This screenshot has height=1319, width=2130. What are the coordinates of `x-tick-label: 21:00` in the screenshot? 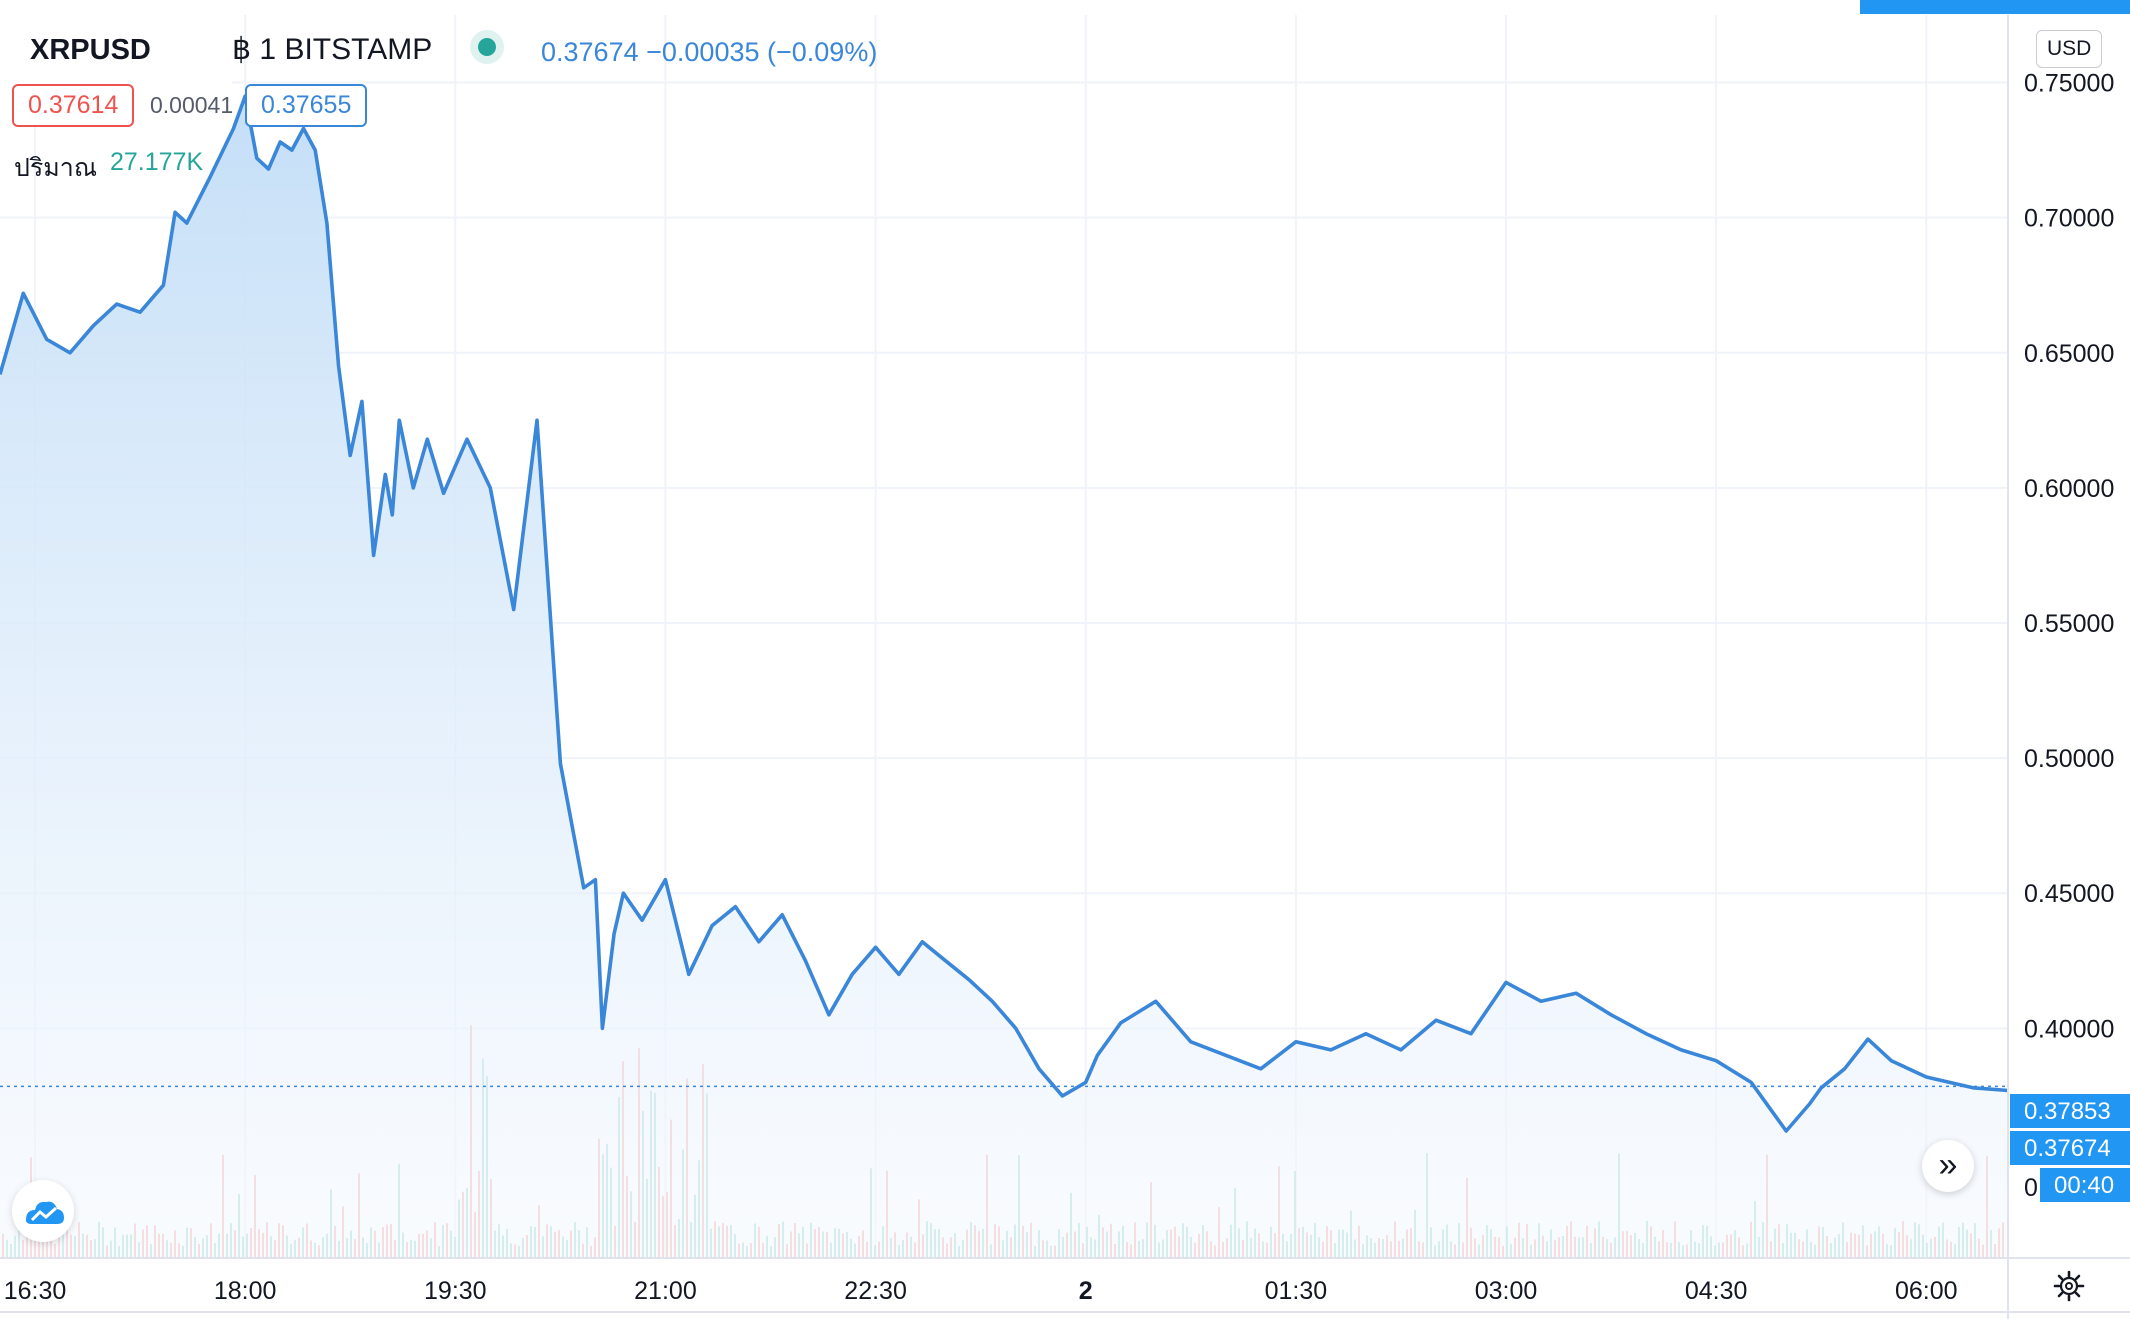 It's located at (665, 1291).